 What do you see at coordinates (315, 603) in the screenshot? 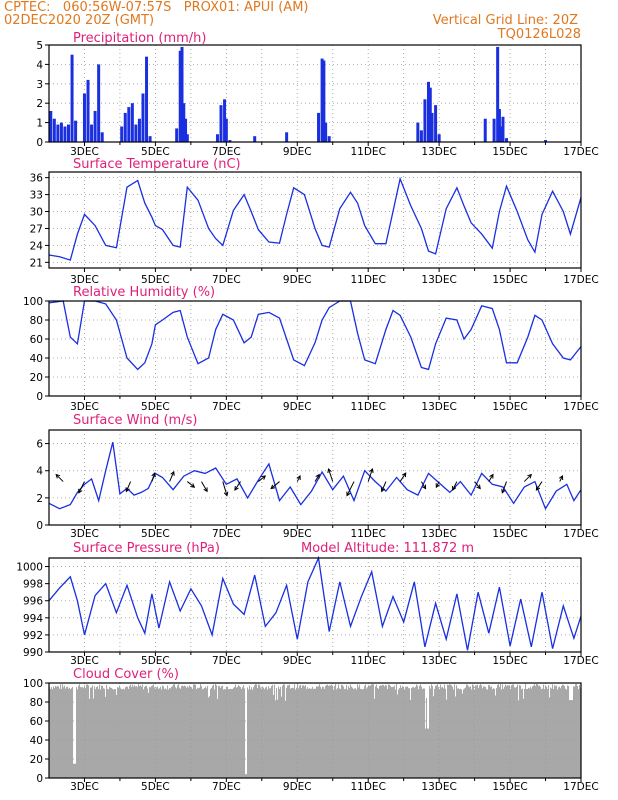
I see `pressure-line` at bounding box center [315, 603].